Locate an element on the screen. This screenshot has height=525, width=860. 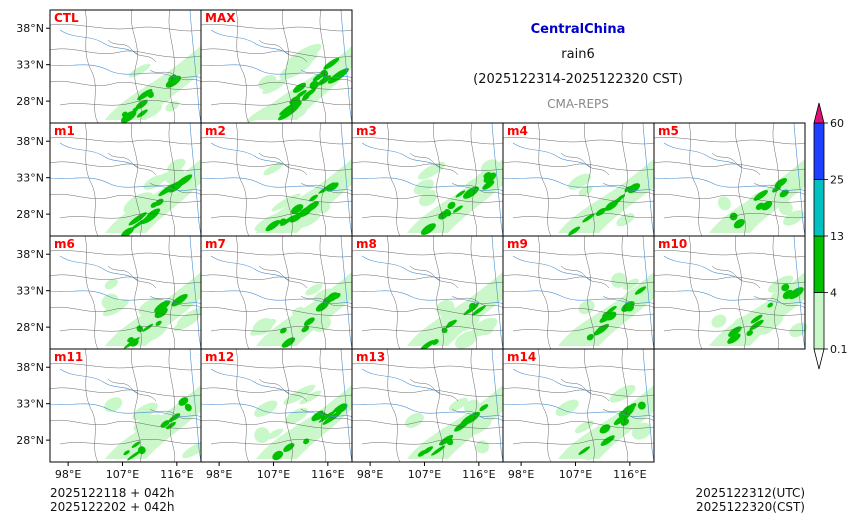
chart-title-region: CentralChina is located at coordinates (578, 29).